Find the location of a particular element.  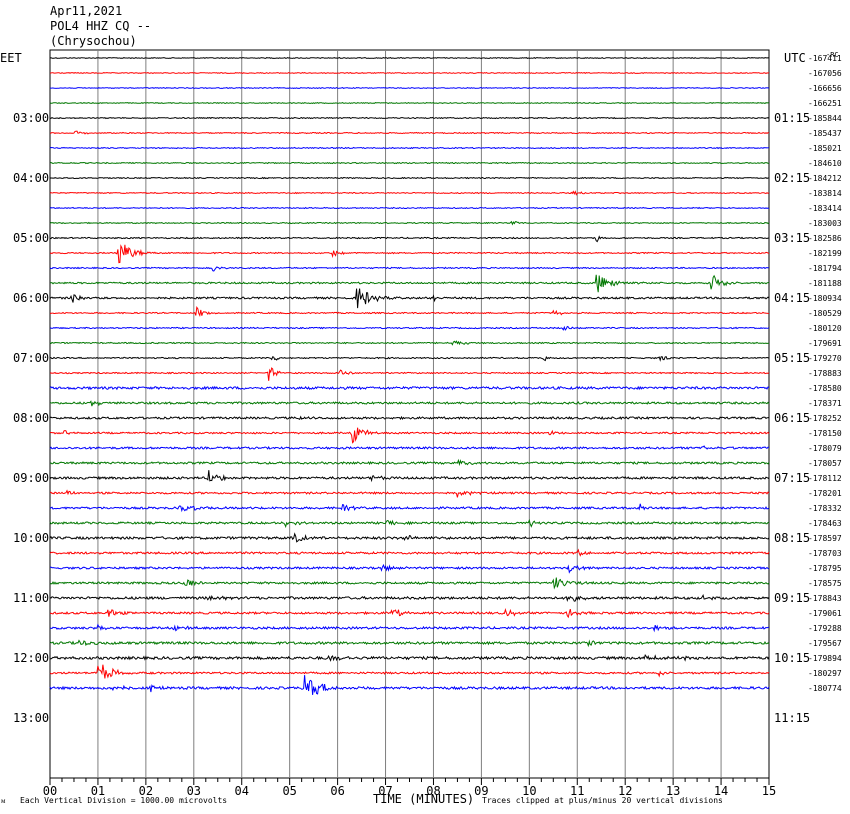

x-tick-label: 01 is located at coordinates (98, 791).